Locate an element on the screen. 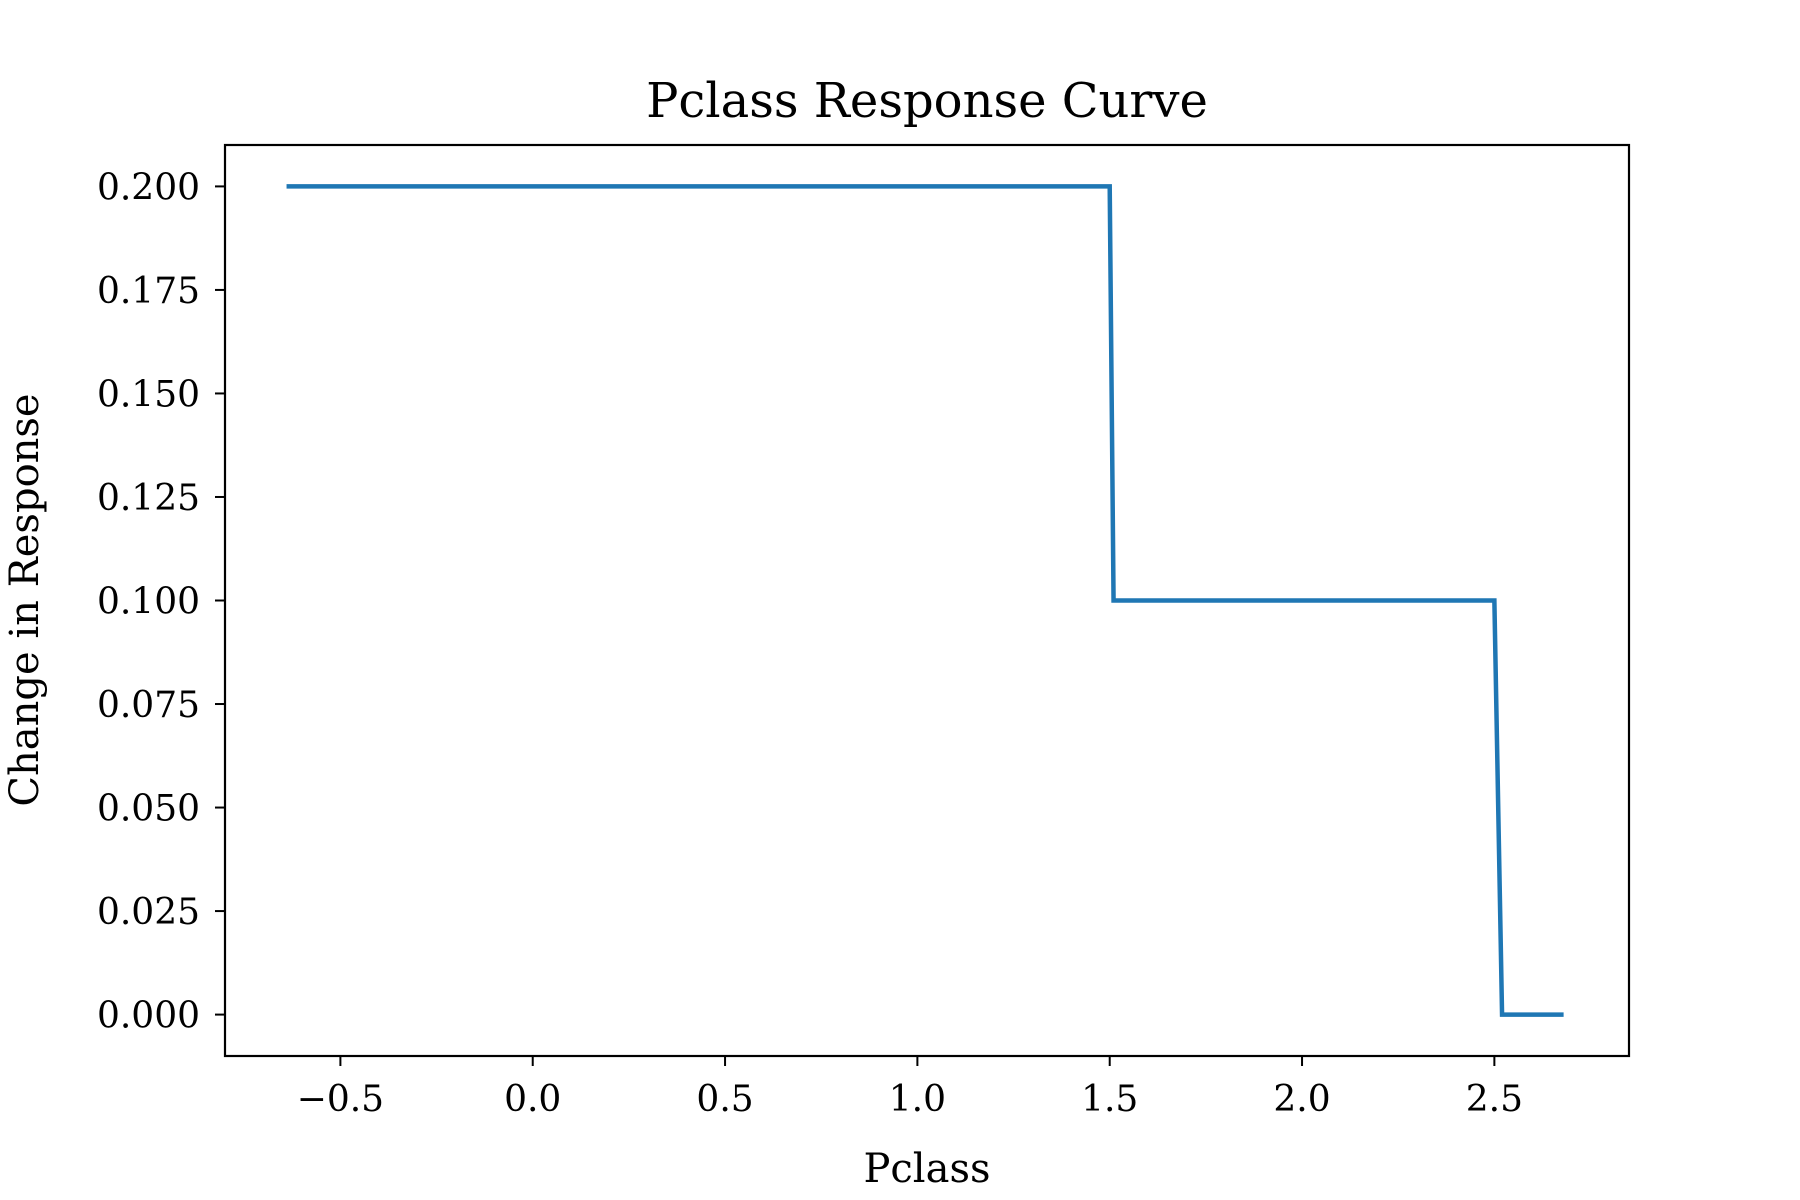 The image size is (1800, 1200). x-tick-label: −0.5 is located at coordinates (340, 1099).